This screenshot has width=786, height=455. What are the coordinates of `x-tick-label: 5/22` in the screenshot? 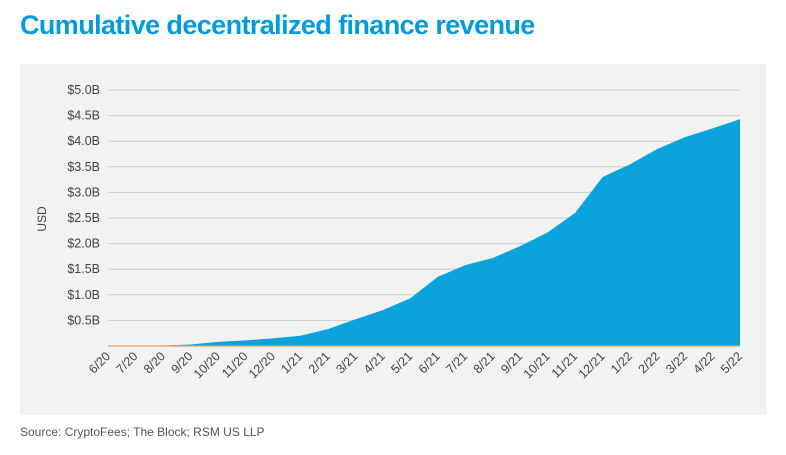 It's located at (731, 362).